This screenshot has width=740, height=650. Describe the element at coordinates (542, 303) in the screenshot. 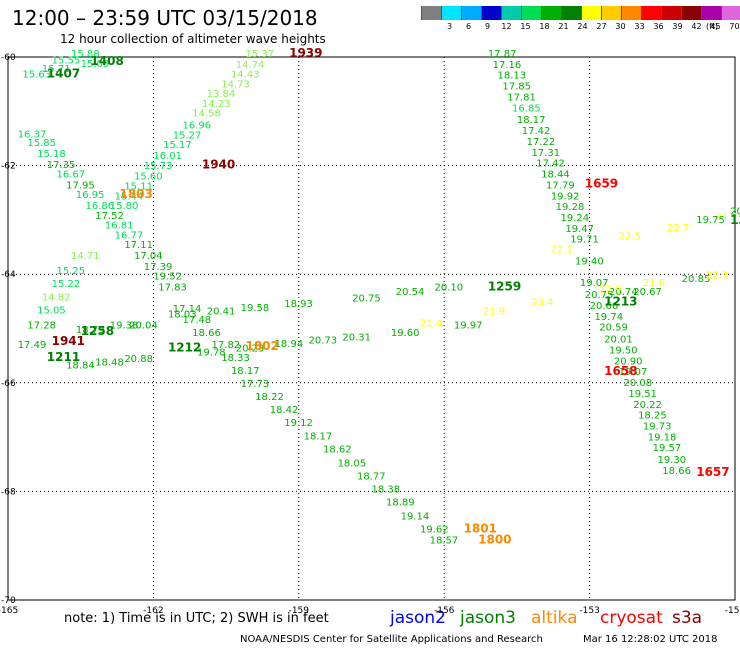

I see `wave-height-label: 23.4` at that location.